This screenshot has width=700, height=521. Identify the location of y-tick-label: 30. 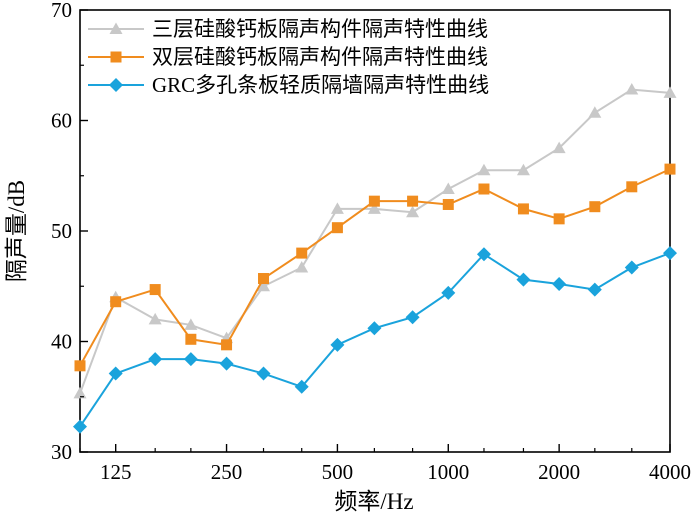
(61, 452).